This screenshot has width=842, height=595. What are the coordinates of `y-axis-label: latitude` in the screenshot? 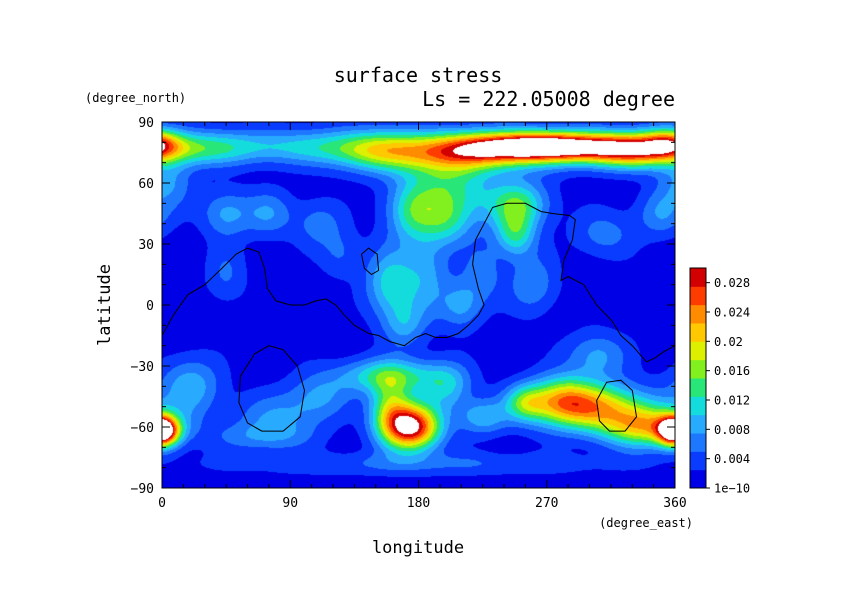 It's located at (105, 305).